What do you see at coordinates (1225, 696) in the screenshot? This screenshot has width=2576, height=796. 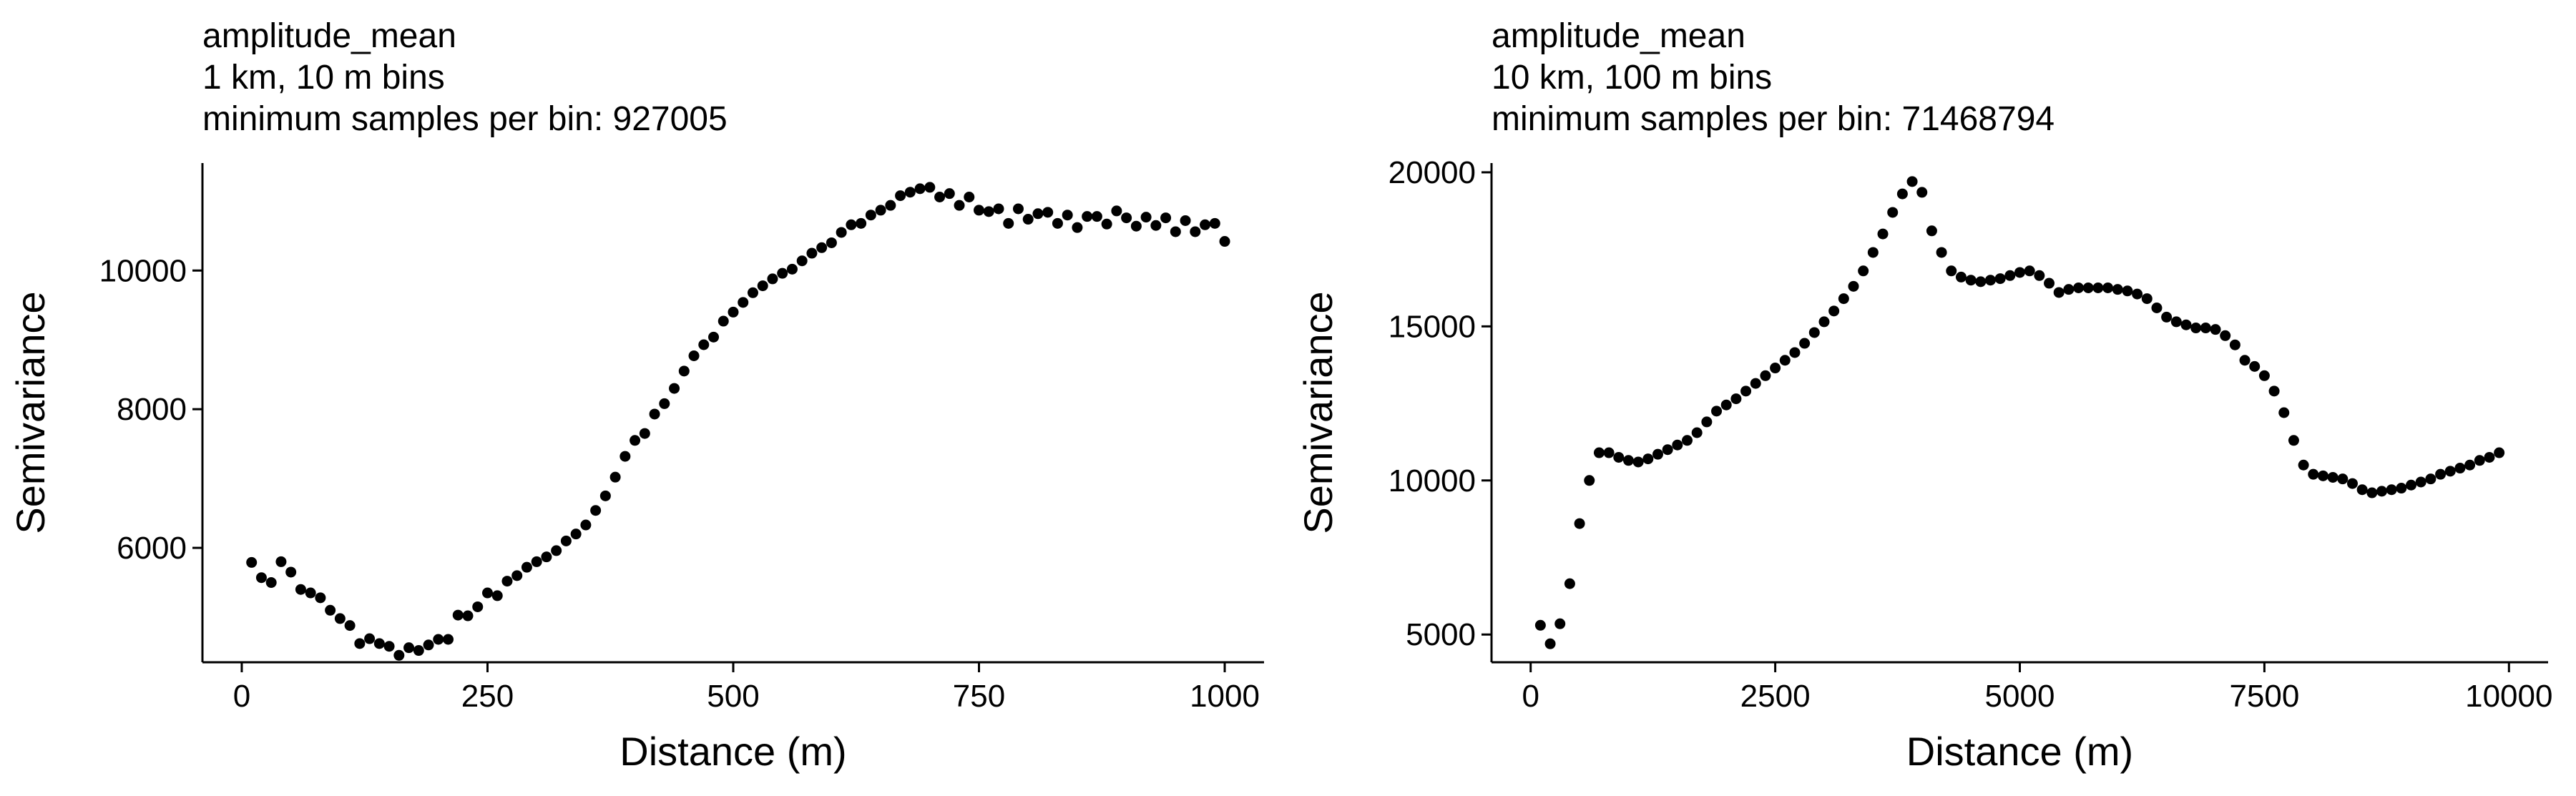 I see `left-x-tick-label: 1000` at bounding box center [1225, 696].